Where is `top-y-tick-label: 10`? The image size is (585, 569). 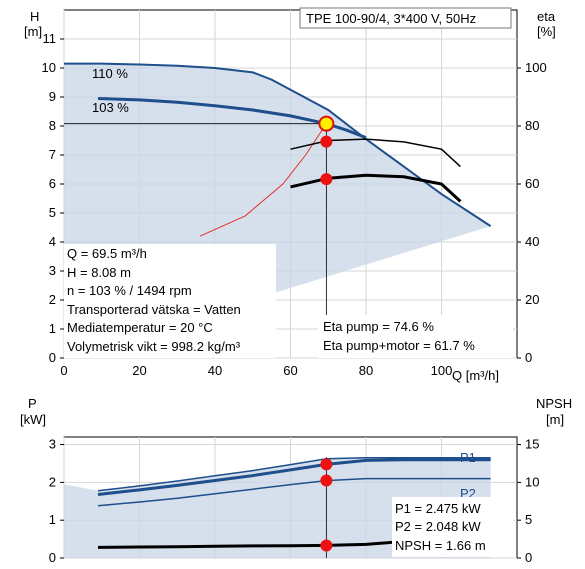
top-y-tick-label: 10 is located at coordinates (49, 67).